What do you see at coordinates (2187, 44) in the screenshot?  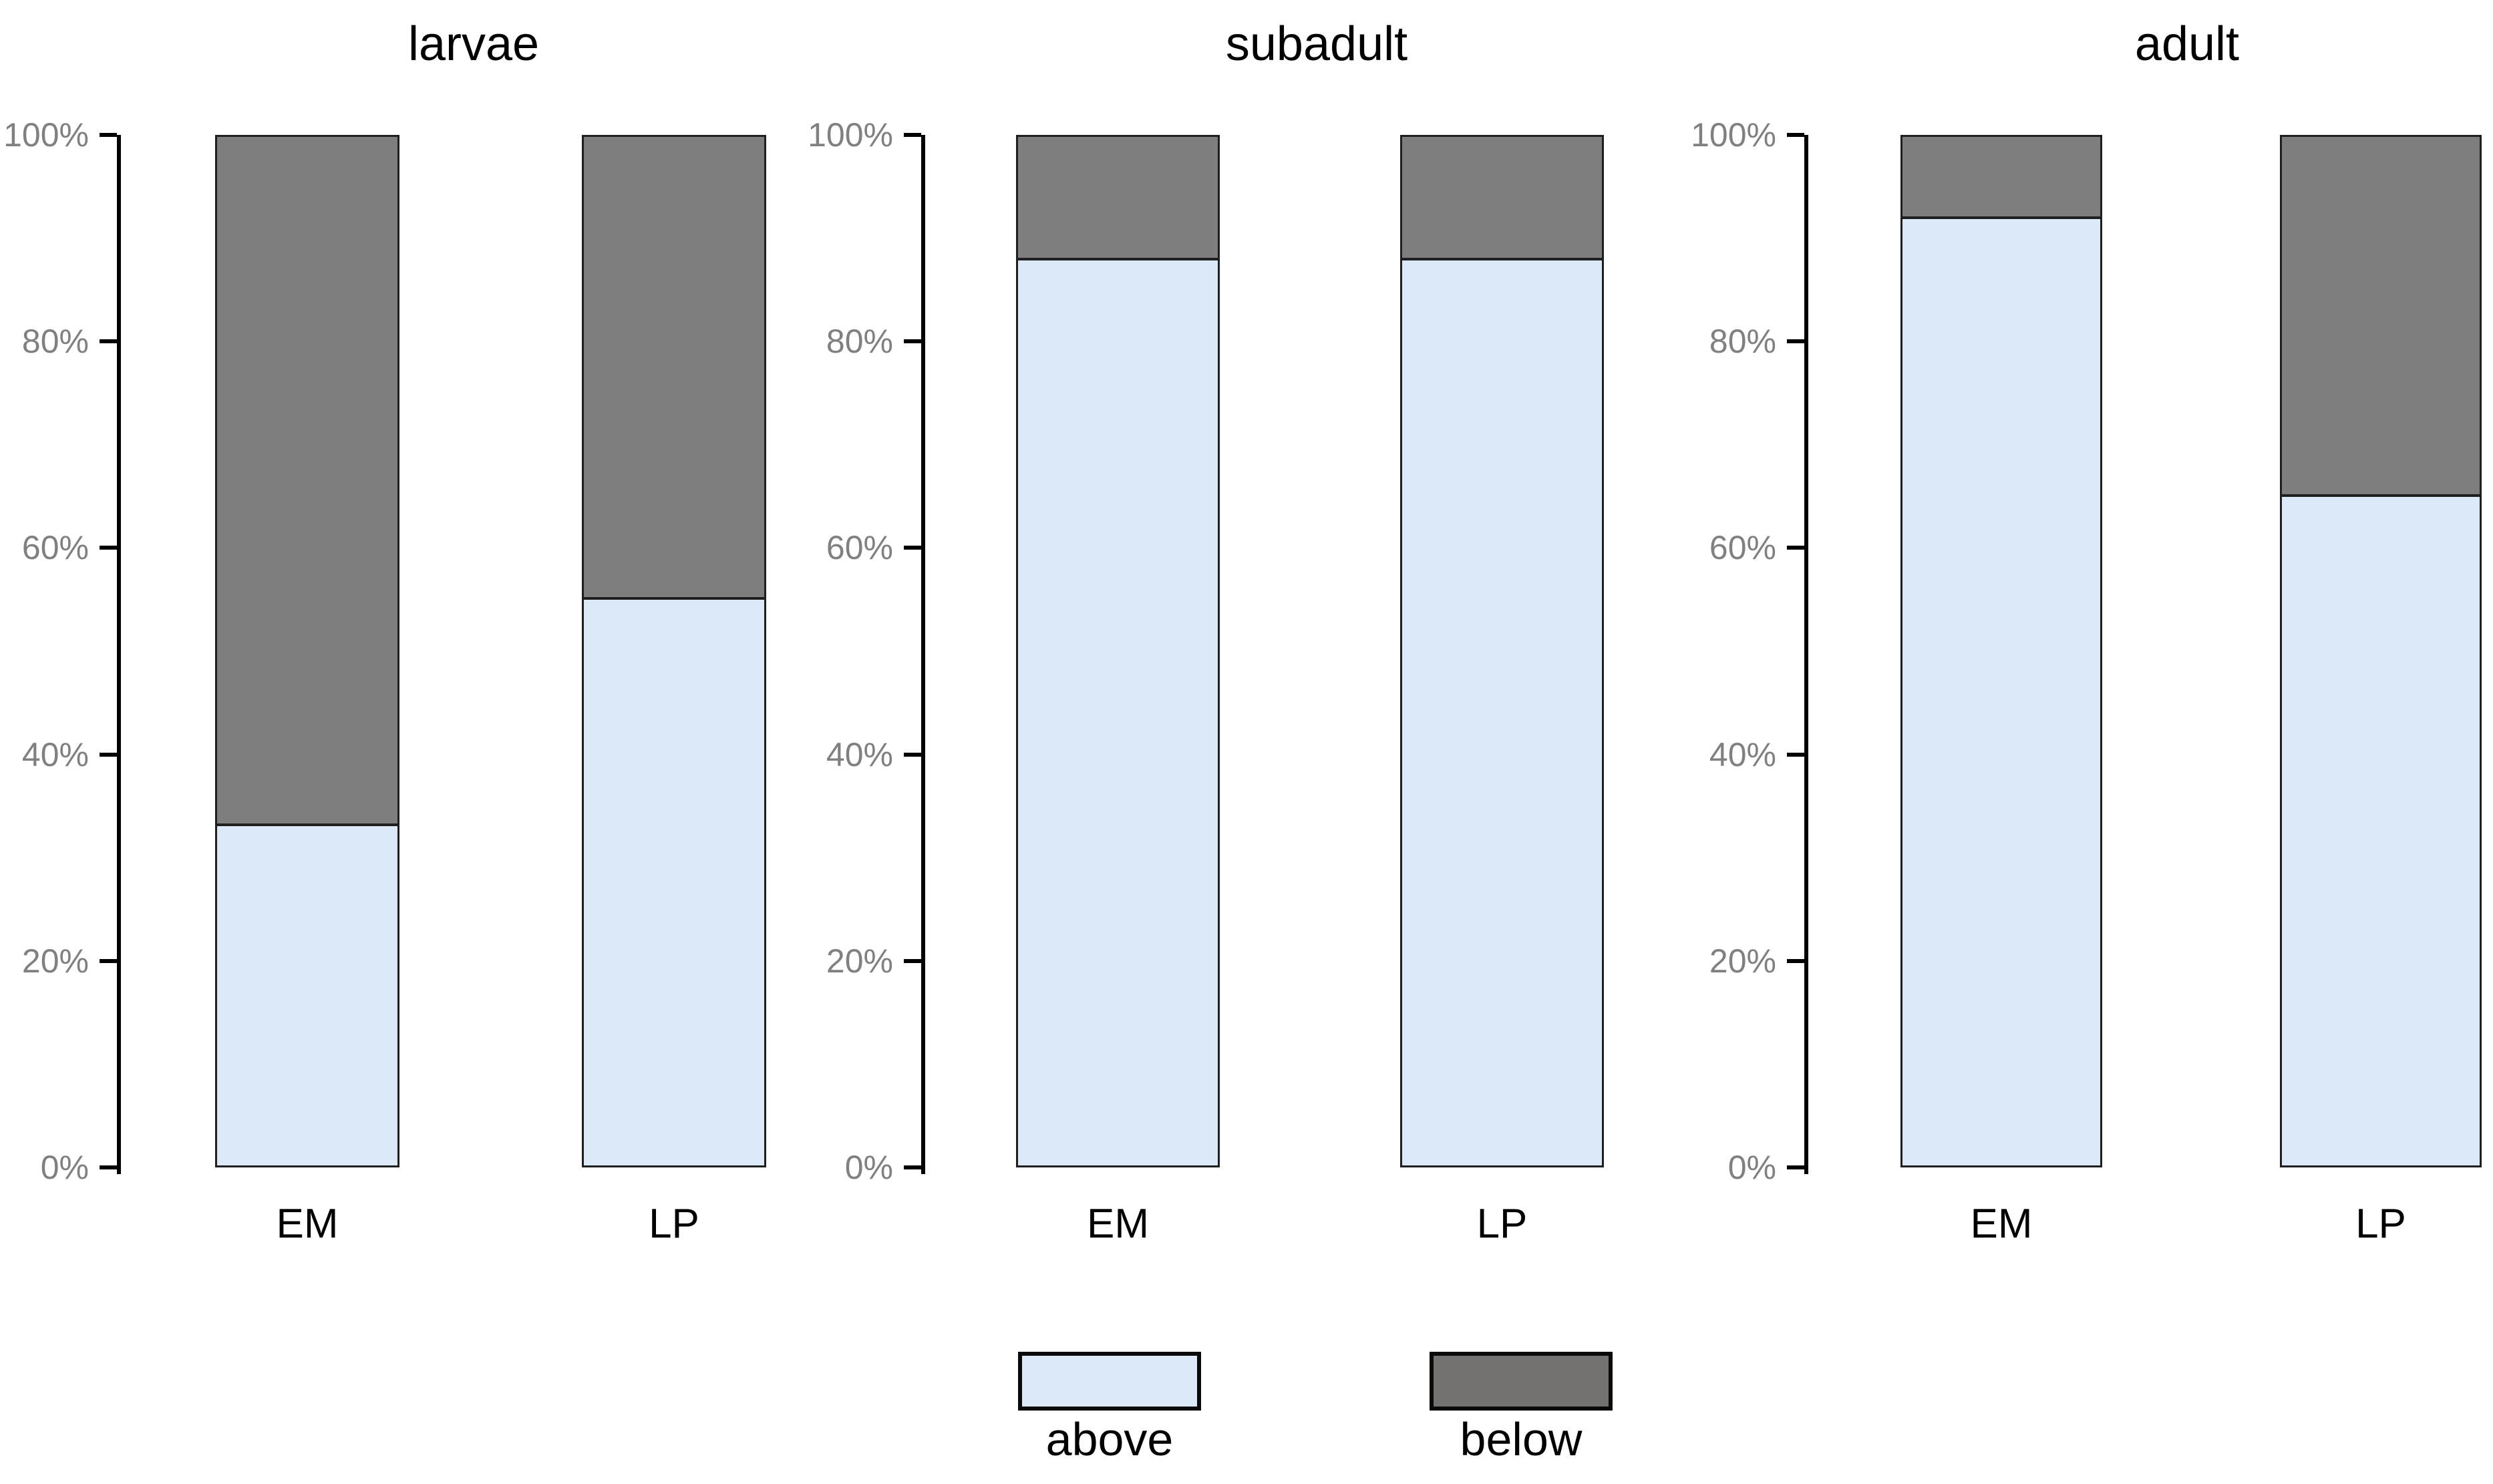 I see `chart-title: adult` at bounding box center [2187, 44].